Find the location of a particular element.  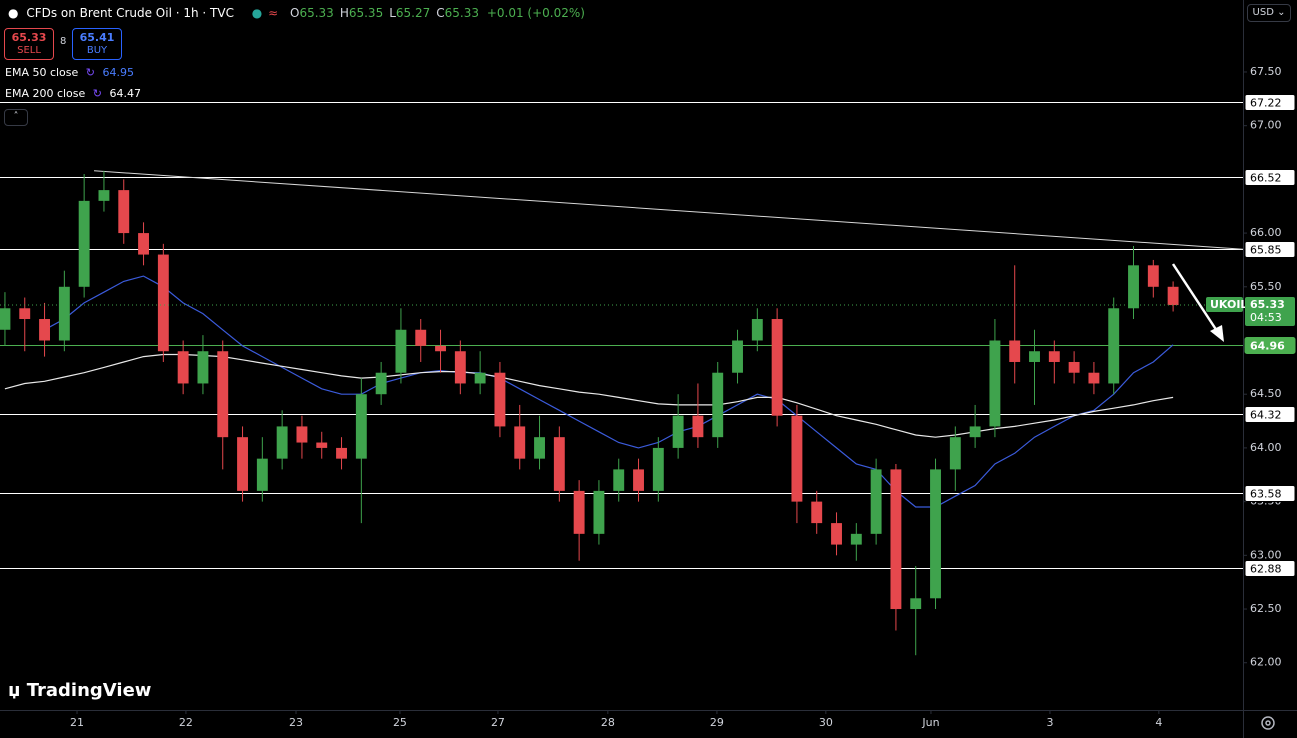

last-price-label: 65.33 is located at coordinates (1267, 304).